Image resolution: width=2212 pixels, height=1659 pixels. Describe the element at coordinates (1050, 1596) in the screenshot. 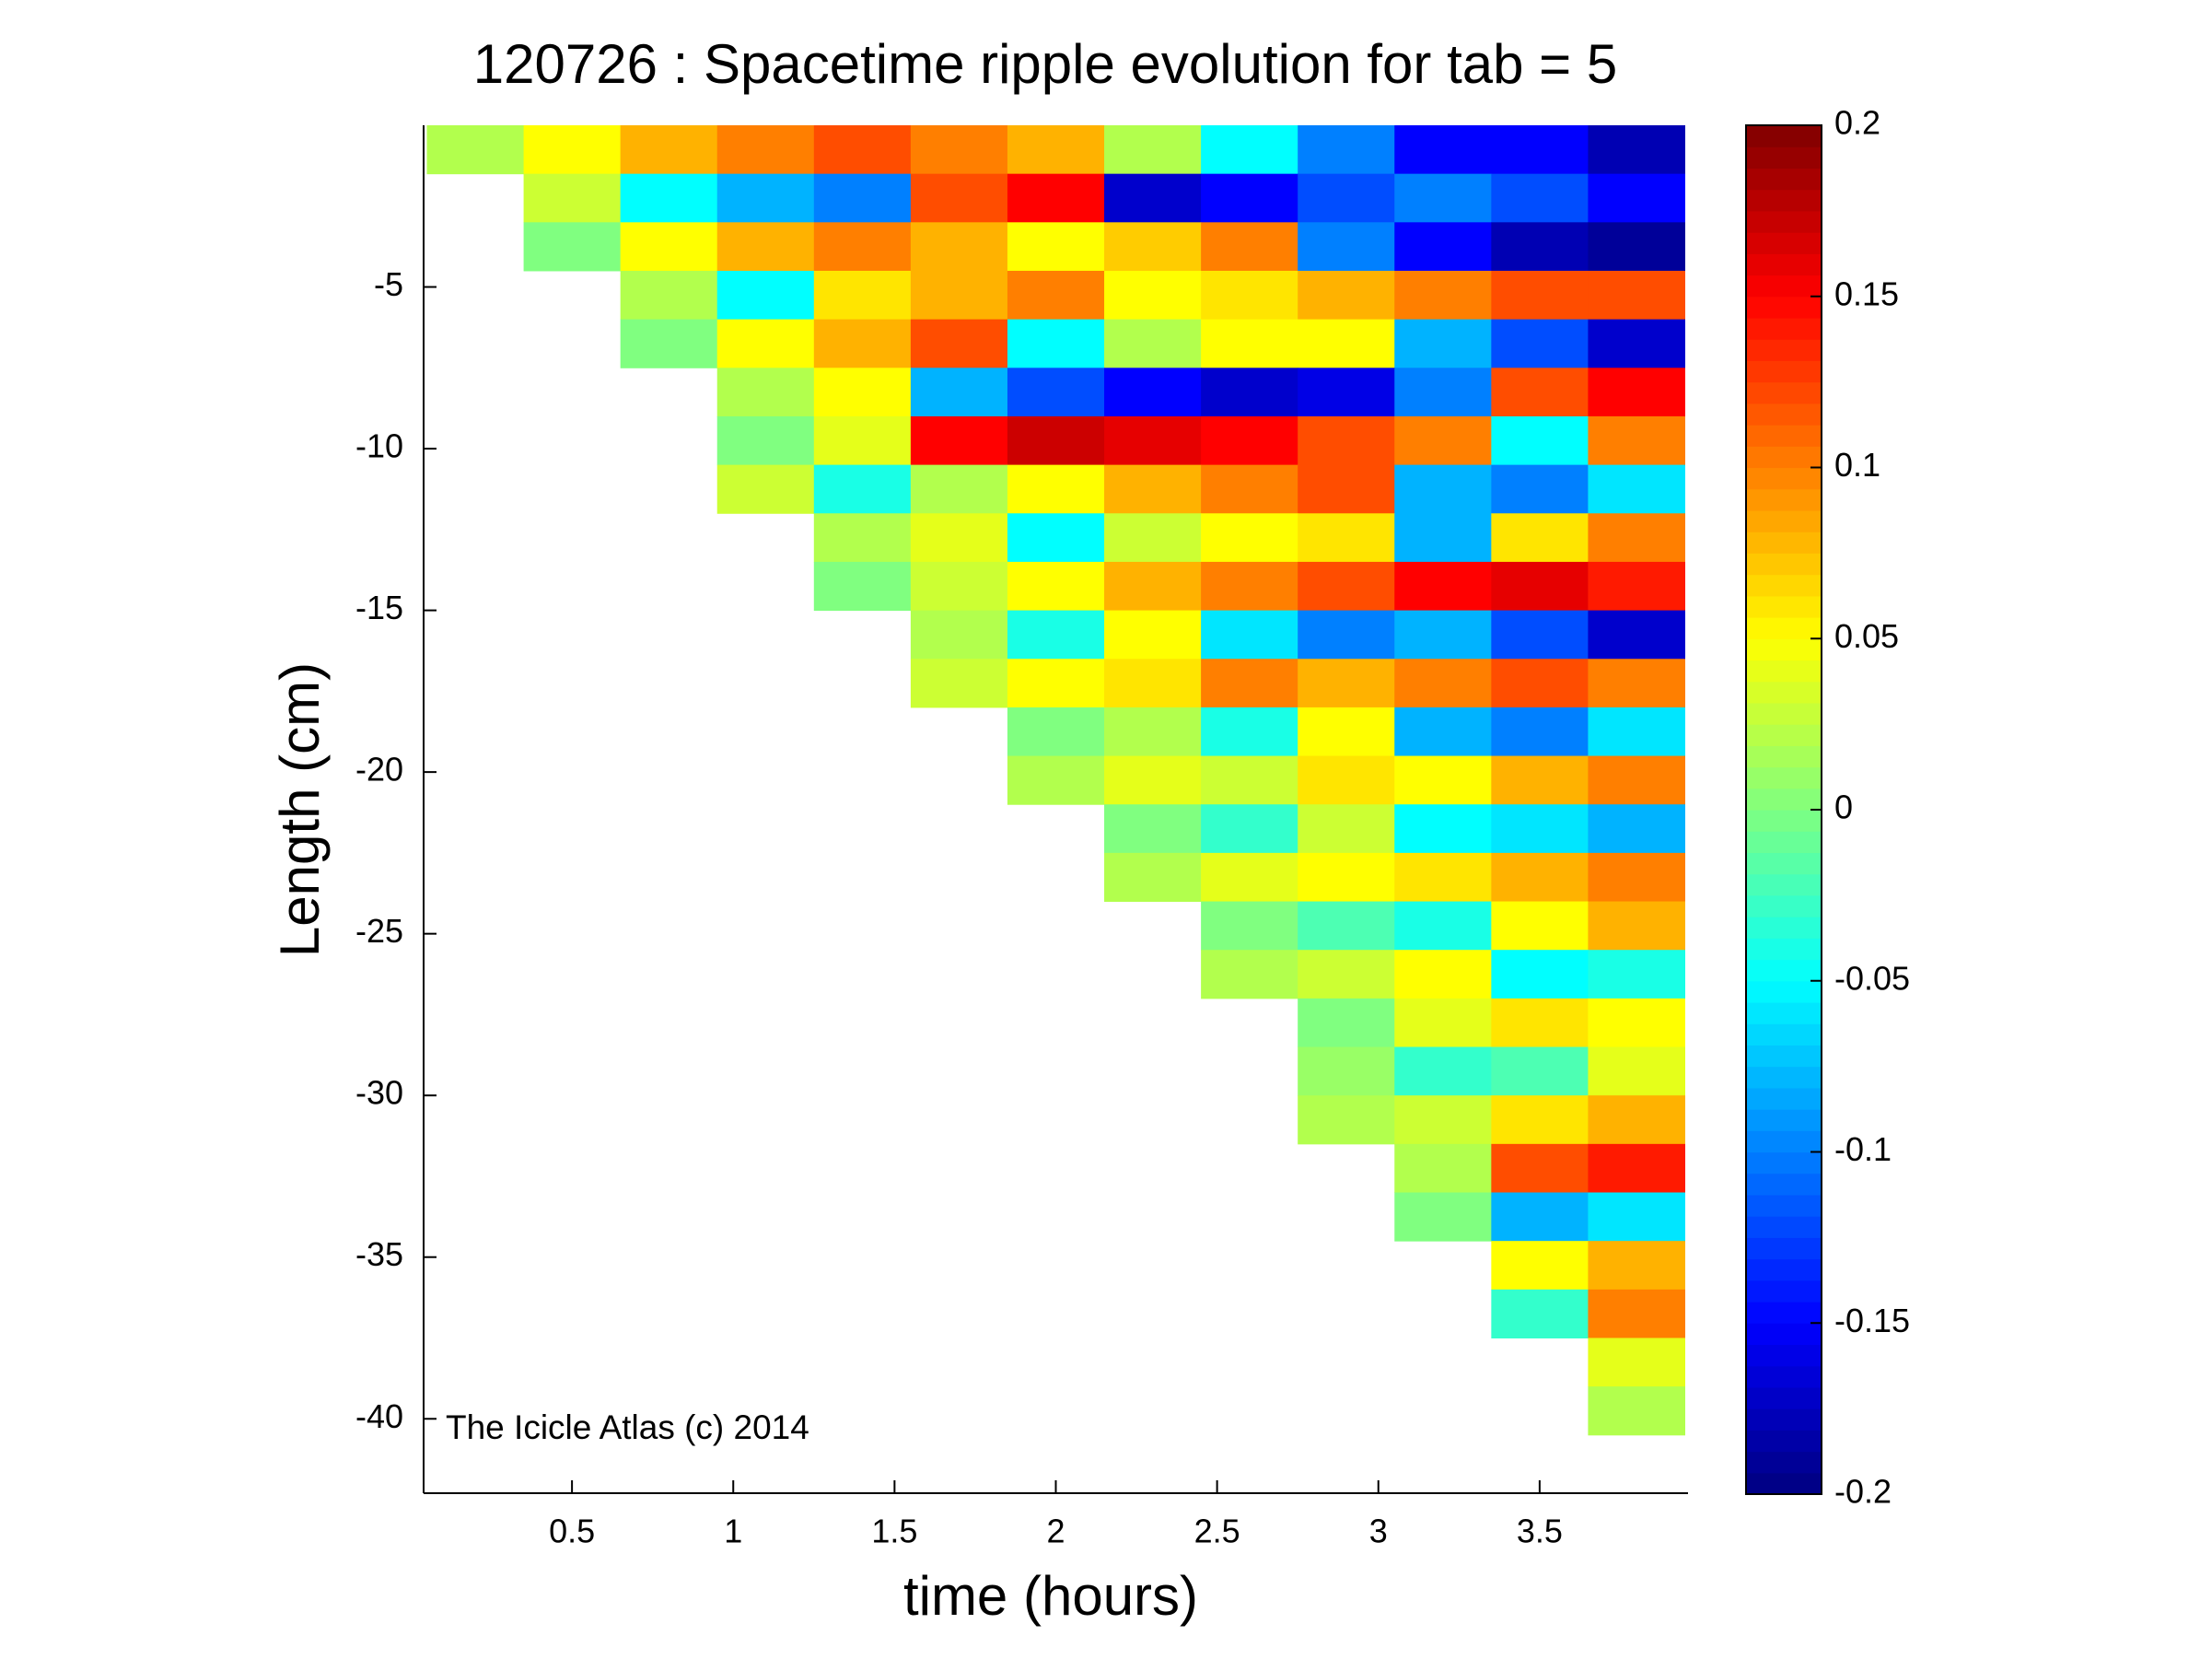

I see `x-axis-label: time (hours)` at that location.